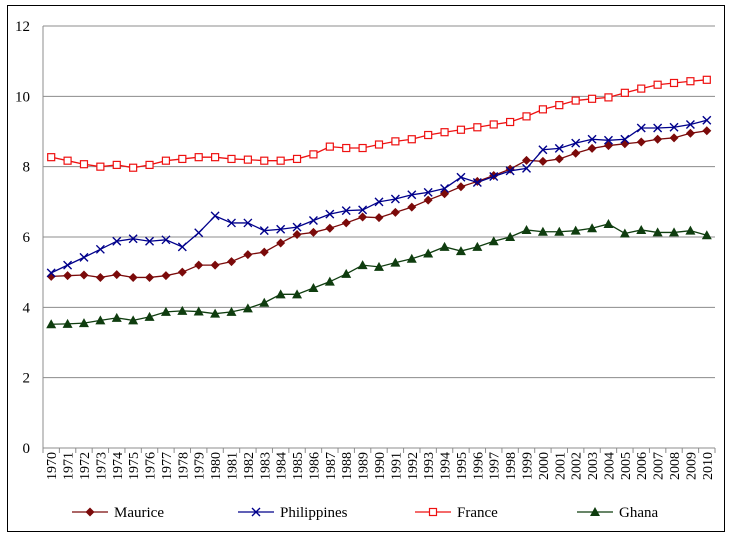 This screenshot has width=732, height=539. Describe the element at coordinates (626, 466) in the screenshot. I see `x-tick-label: 2005` at that location.